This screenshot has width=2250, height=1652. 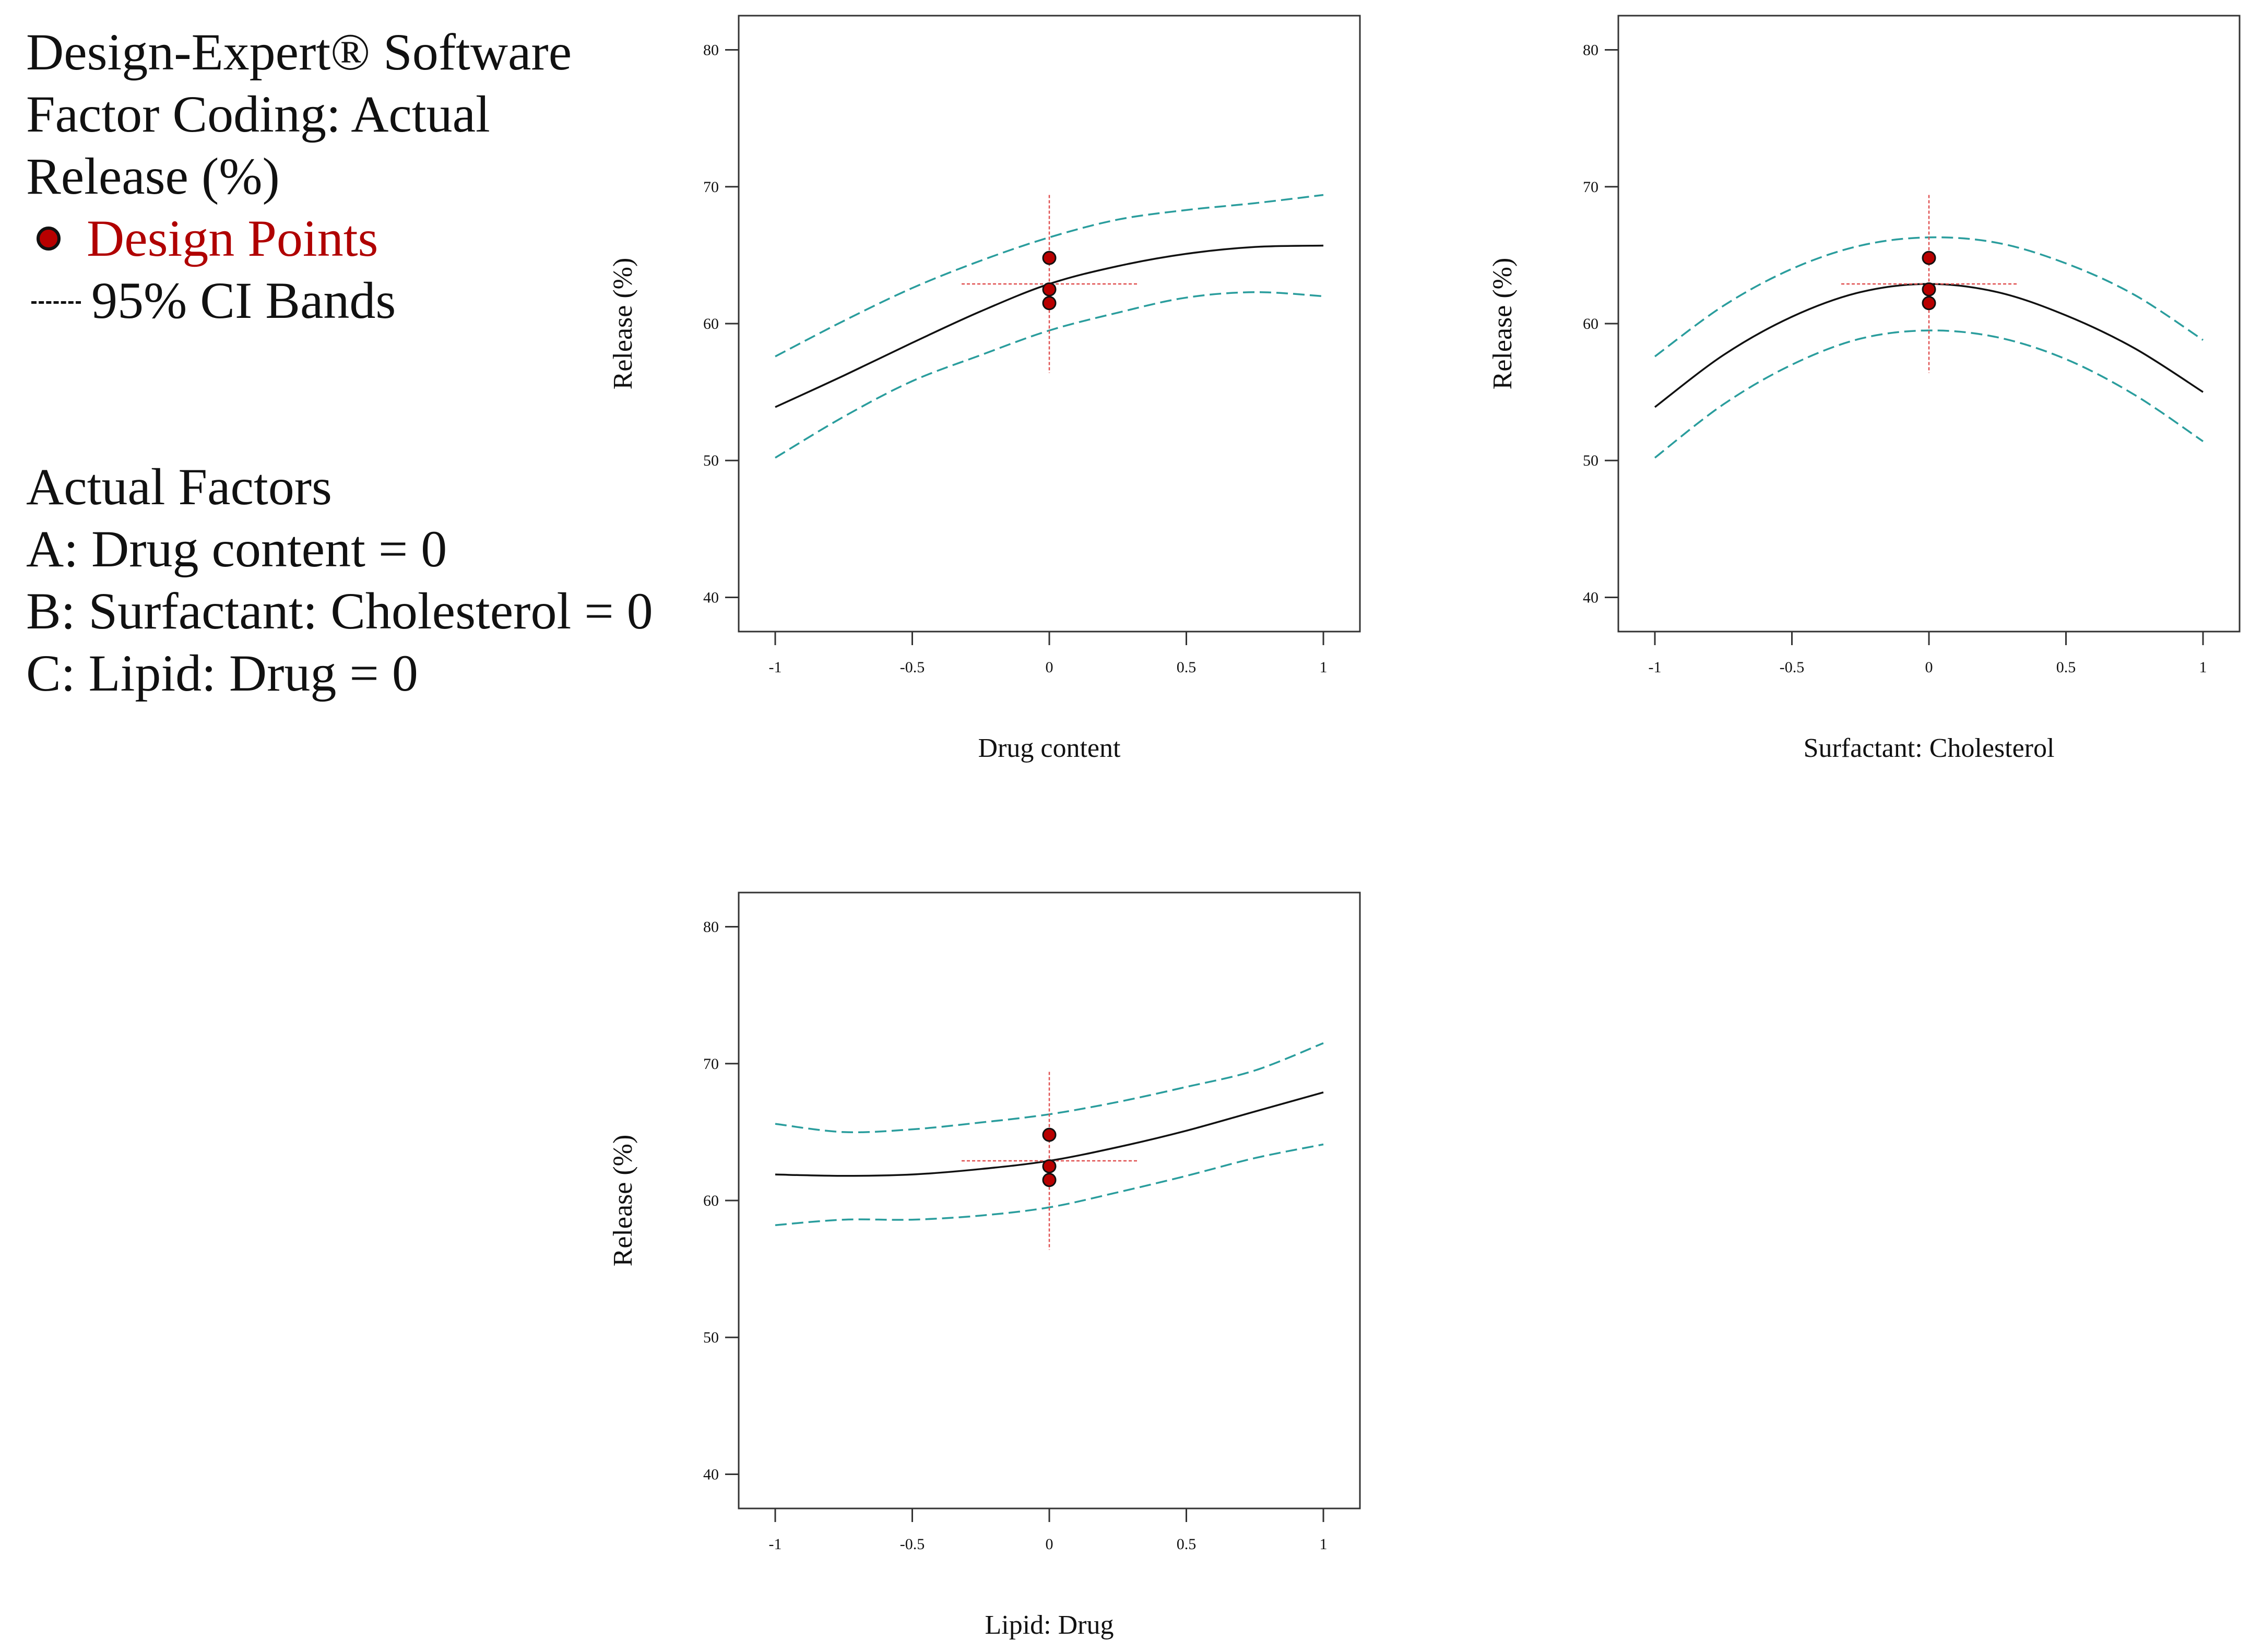 I want to click on software-title: Design-Expert® Software, so click(x=299, y=52).